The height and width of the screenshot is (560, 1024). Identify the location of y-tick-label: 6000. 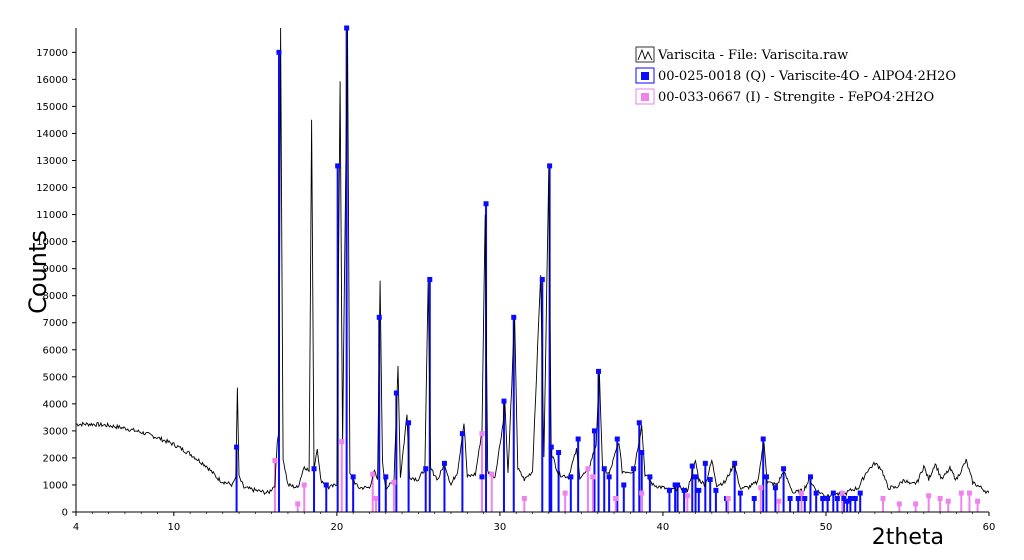
(55, 350).